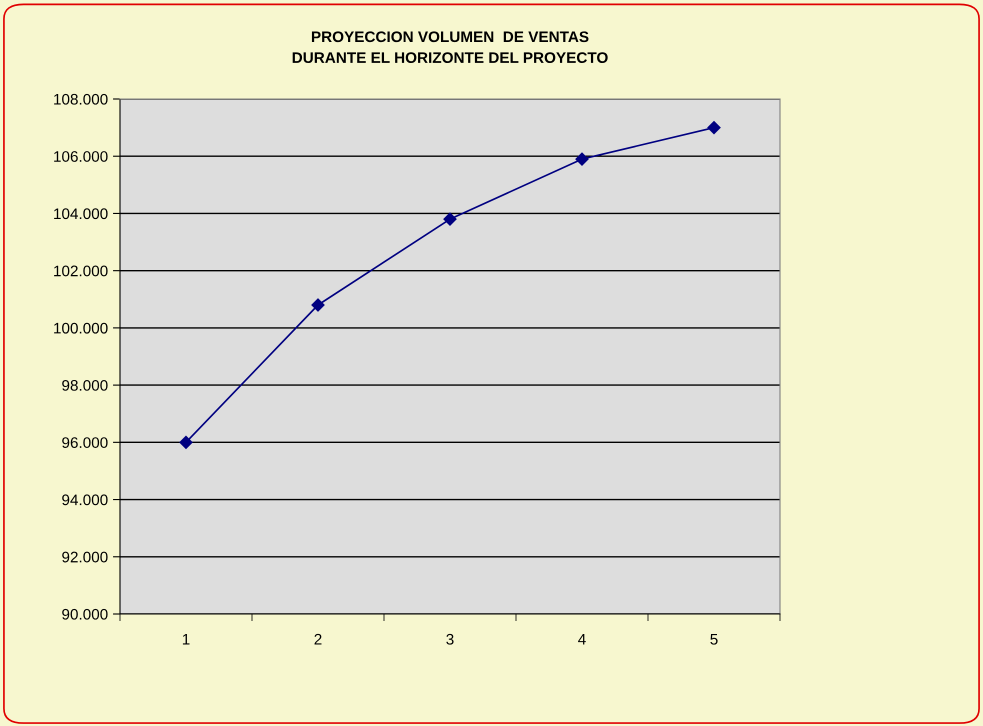 The height and width of the screenshot is (726, 983). I want to click on y-tick-label: 102.000, so click(81, 271).